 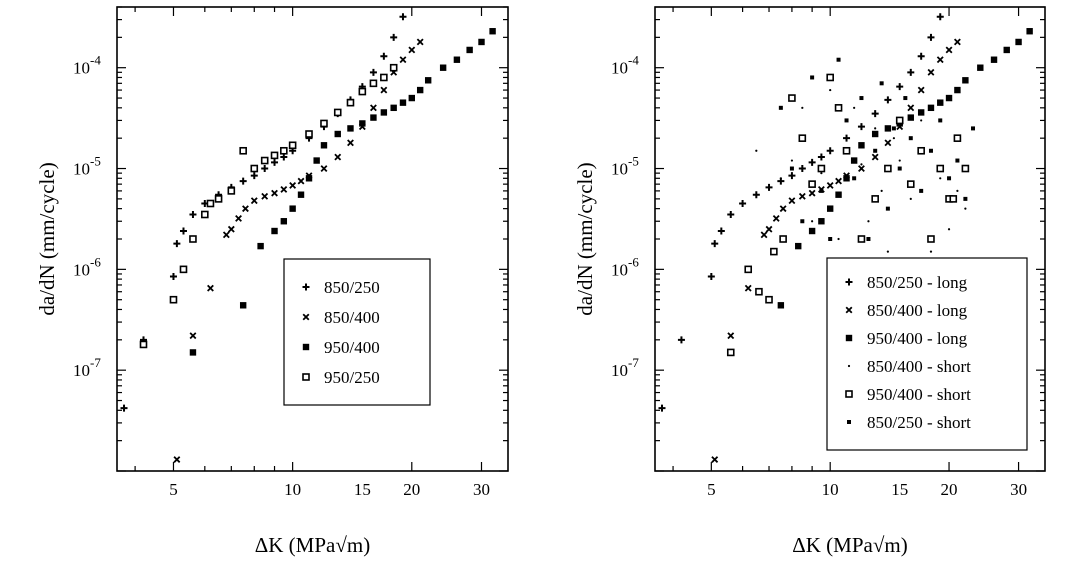 What do you see at coordinates (625, 266) in the screenshot?
I see `y-tick-label: 10-6` at bounding box center [625, 266].